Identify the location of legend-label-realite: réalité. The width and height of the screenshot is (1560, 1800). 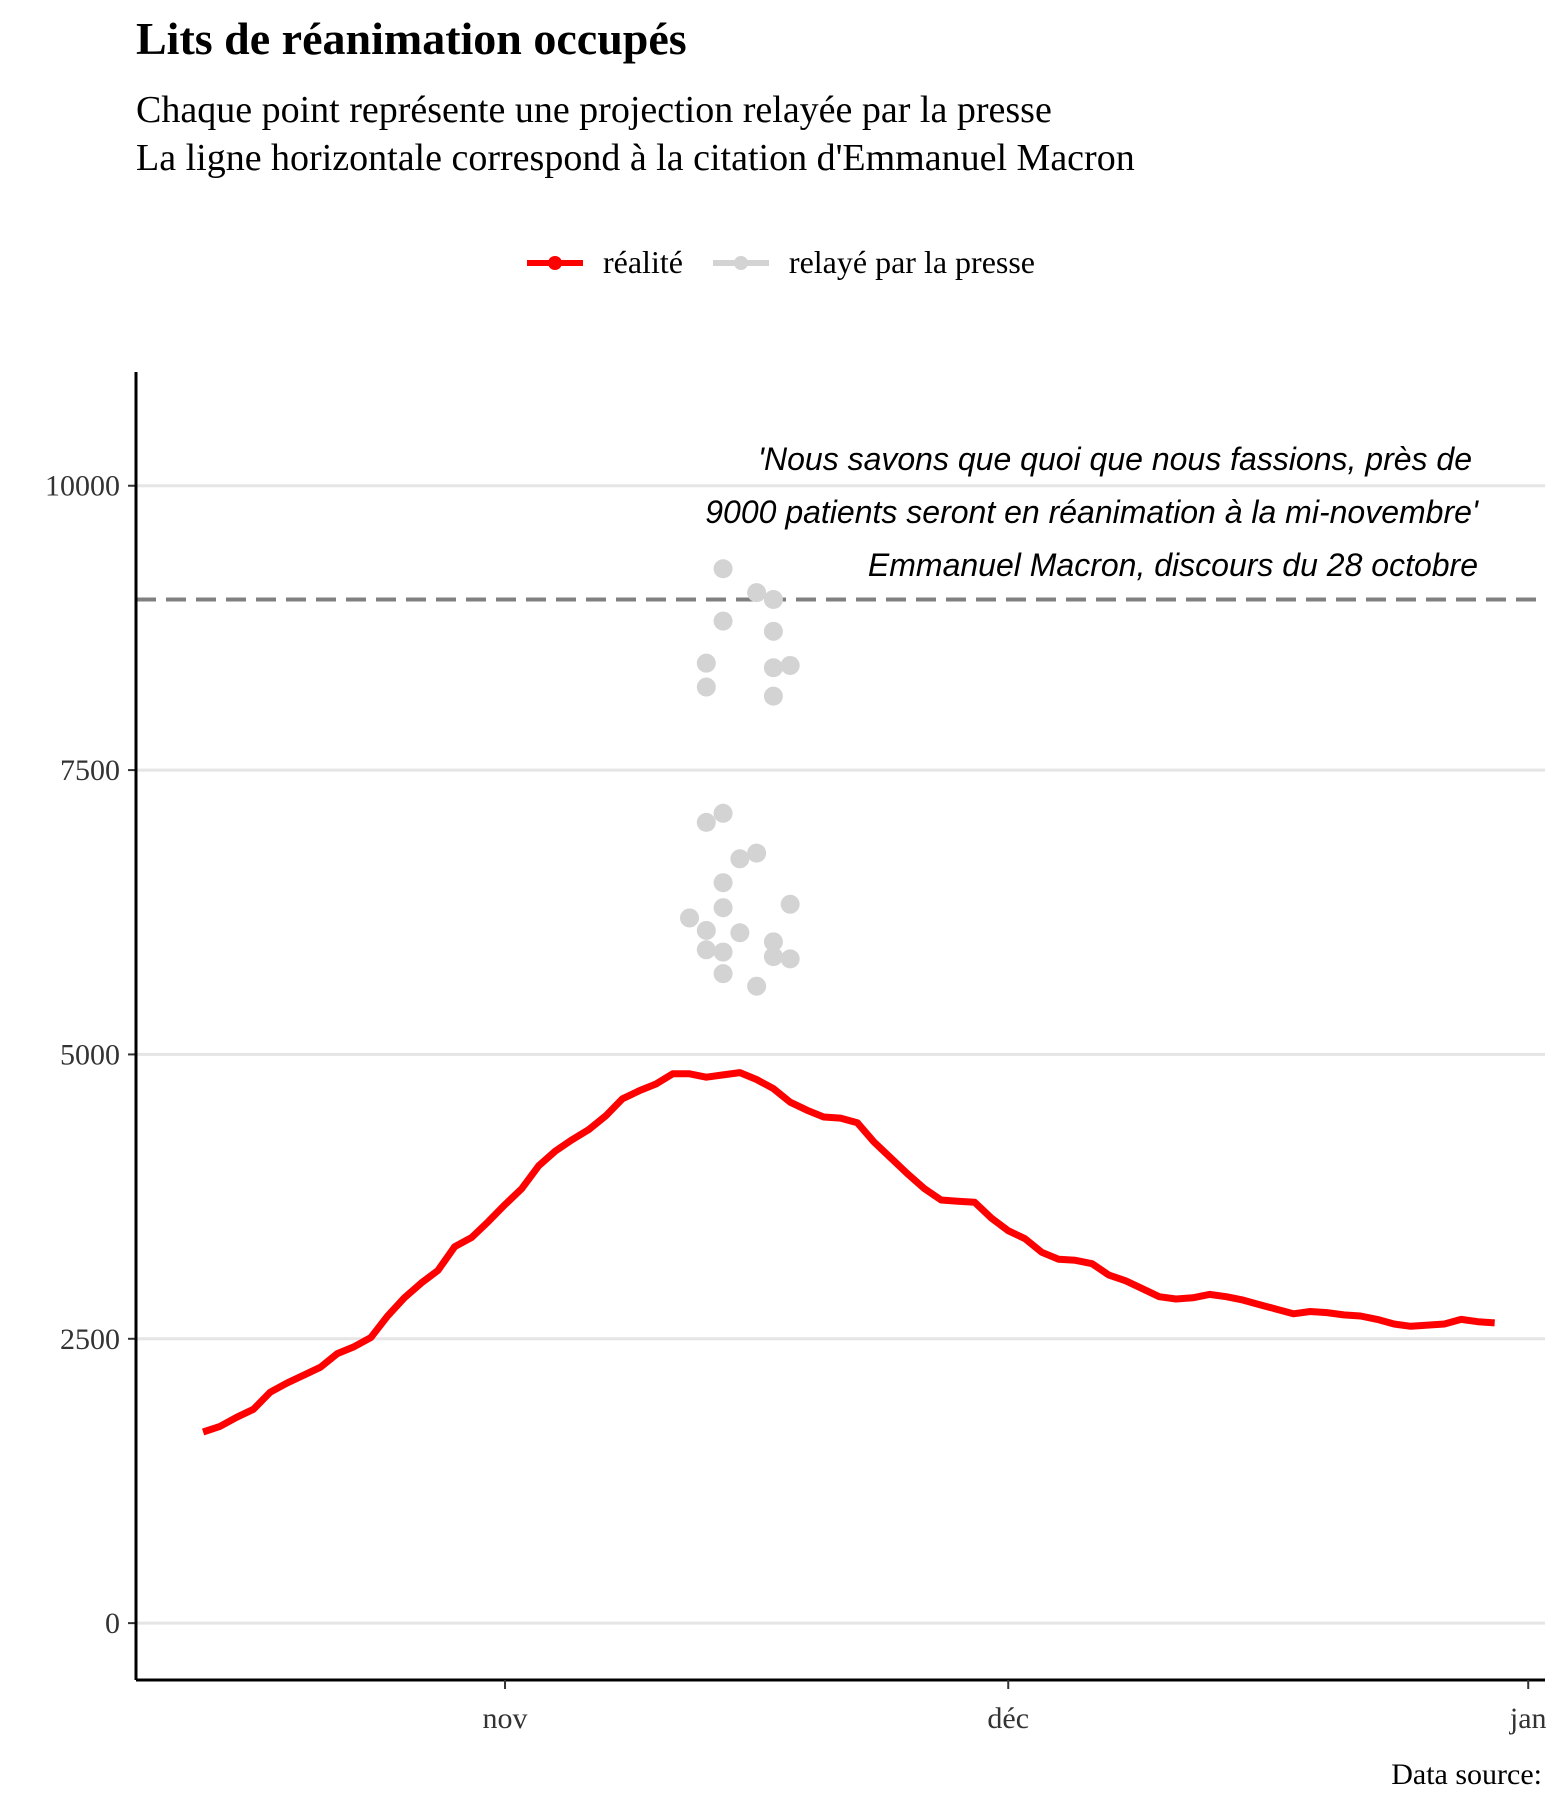
(642, 262).